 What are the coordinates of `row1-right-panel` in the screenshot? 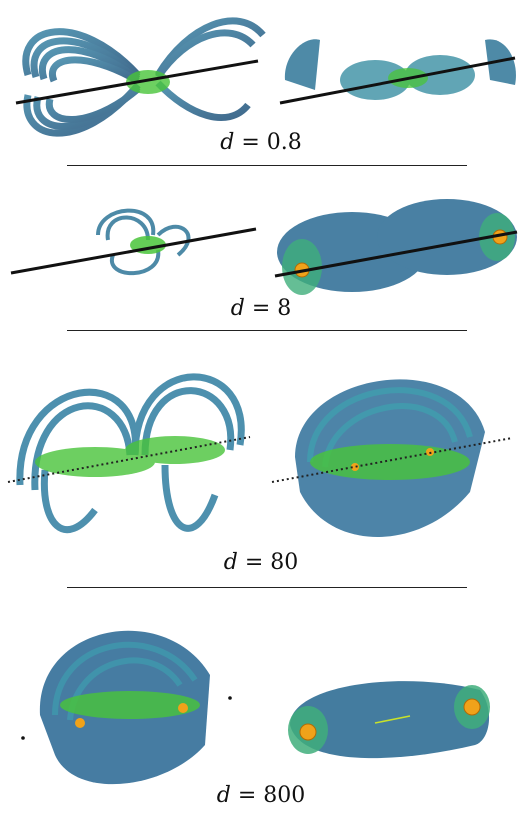 It's located at (397, 75).